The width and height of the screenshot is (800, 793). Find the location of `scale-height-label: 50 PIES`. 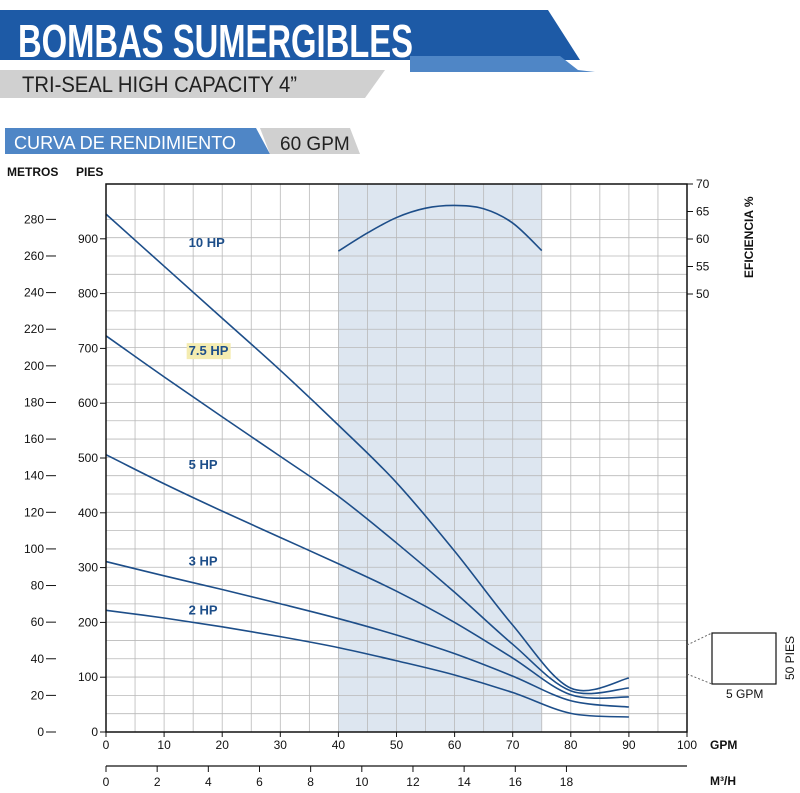

scale-height-label: 50 PIES is located at coordinates (790, 658).